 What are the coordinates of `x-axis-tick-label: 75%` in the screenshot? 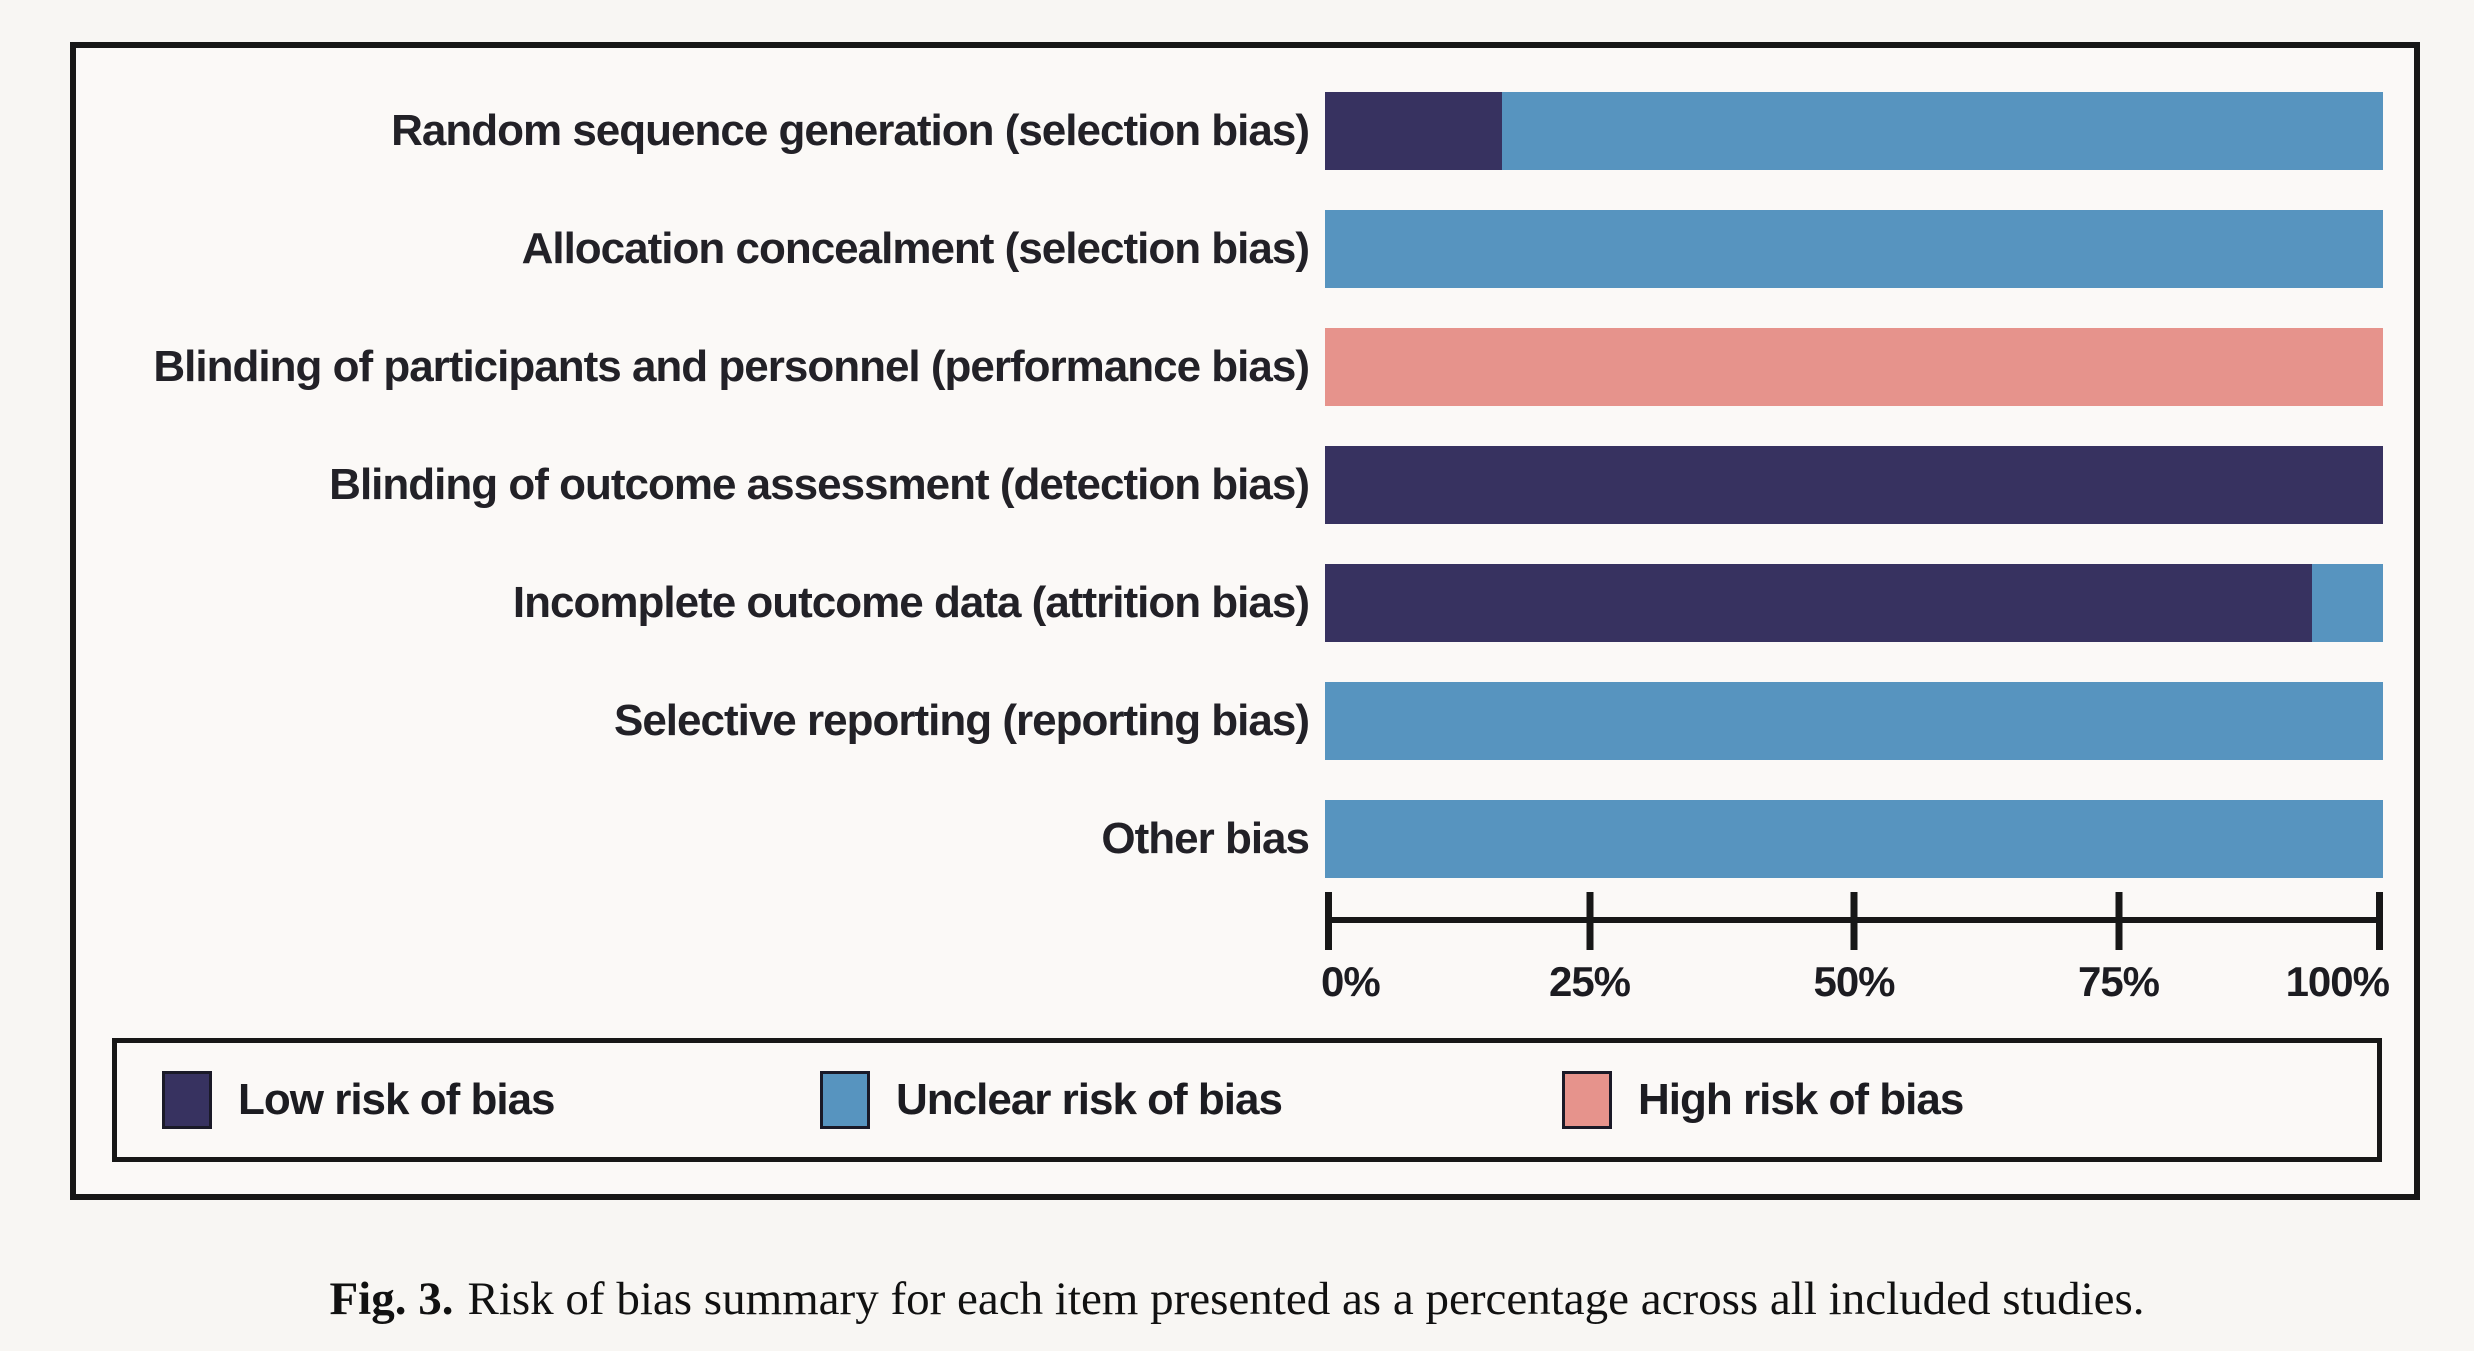 It's located at (2118, 981).